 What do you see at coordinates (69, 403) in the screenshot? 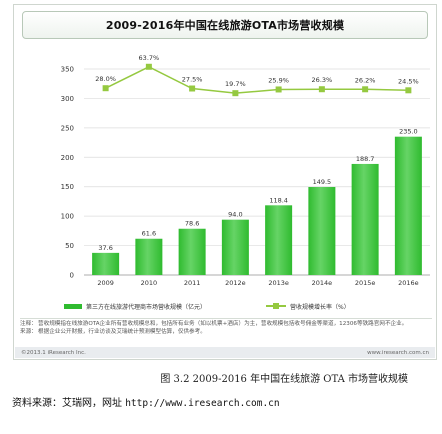
I see `source-label: 资料来源：艾瑞网，网址` at bounding box center [69, 403].